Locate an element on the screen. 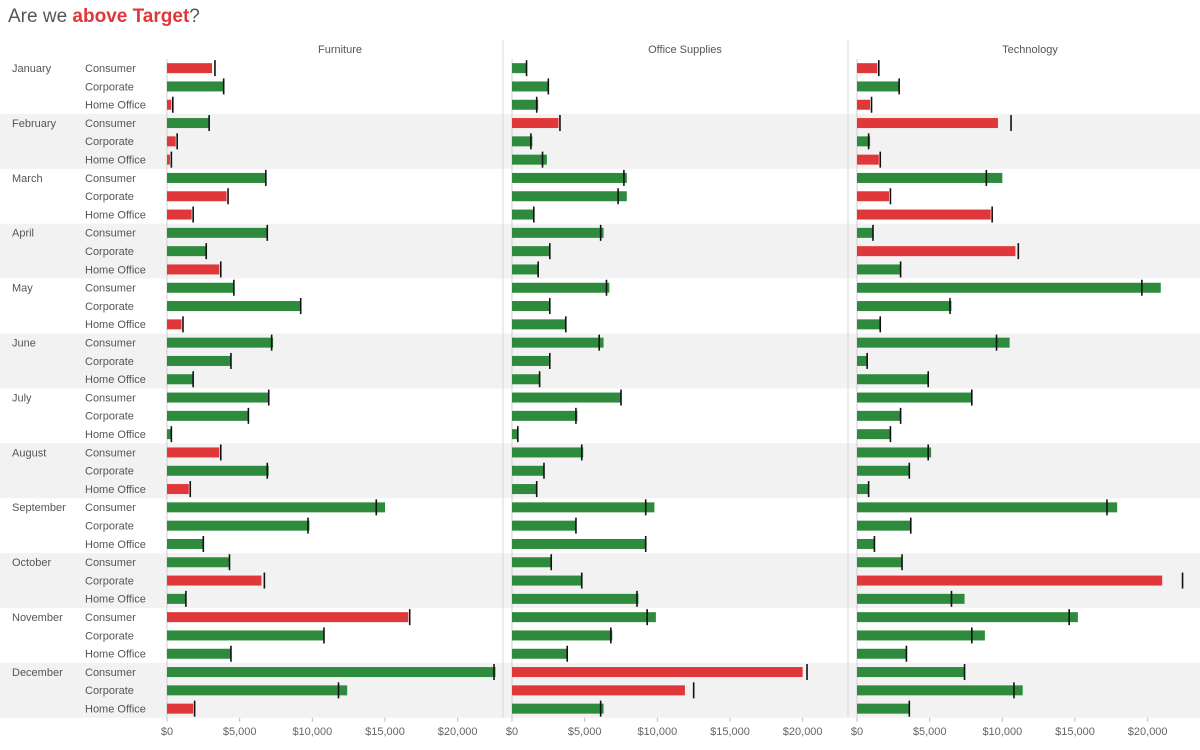 Image resolution: width=1200 pixels, height=750 pixels. bar-furniture-january-corporate is located at coordinates (195, 86).